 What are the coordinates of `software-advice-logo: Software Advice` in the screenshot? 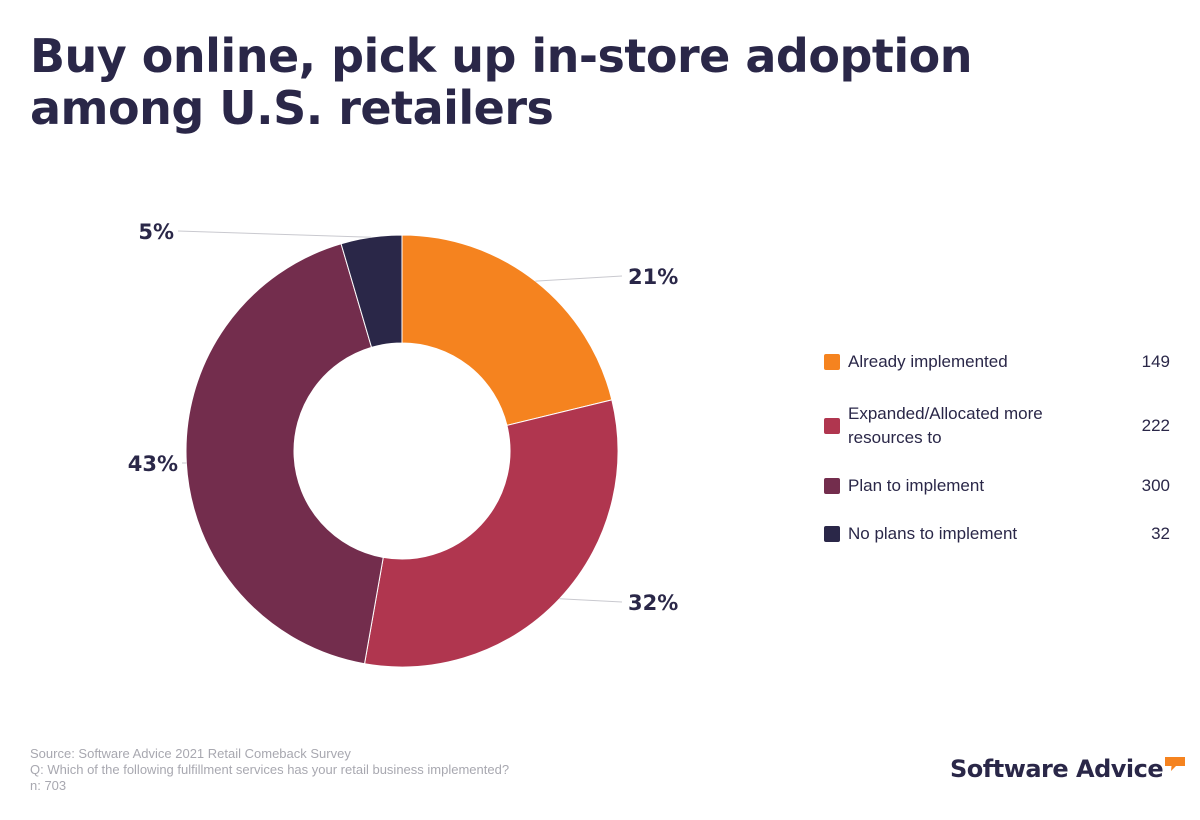 It's located at (1068, 772).